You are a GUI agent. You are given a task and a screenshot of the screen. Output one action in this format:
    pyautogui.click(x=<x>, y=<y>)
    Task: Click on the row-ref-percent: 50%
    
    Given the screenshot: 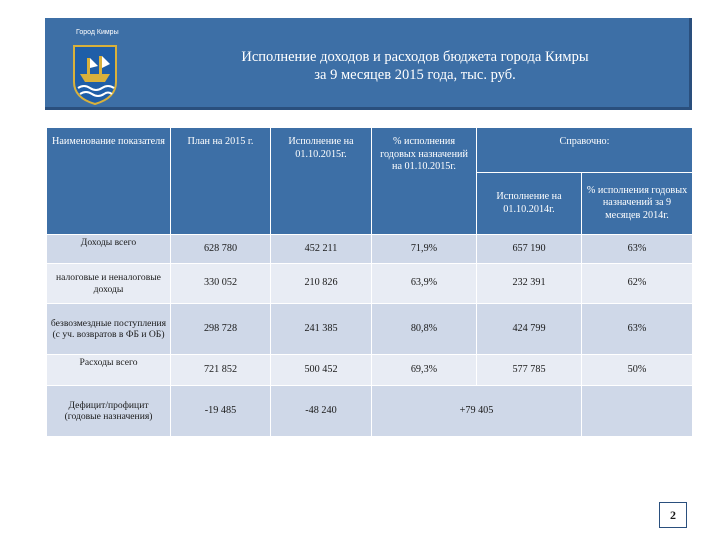 What is the action you would take?
    pyautogui.click(x=637, y=370)
    